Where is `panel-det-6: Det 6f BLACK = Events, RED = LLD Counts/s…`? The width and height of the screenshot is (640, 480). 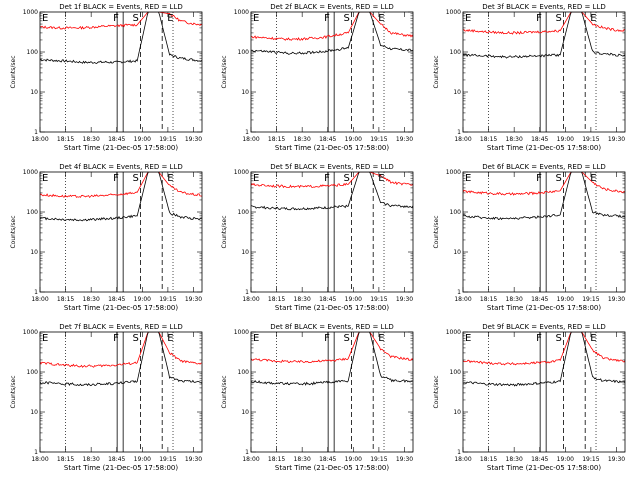 panel-det-6: Det 6f BLACK = Events, RED = LLD Counts/s… is located at coordinates (529, 237).